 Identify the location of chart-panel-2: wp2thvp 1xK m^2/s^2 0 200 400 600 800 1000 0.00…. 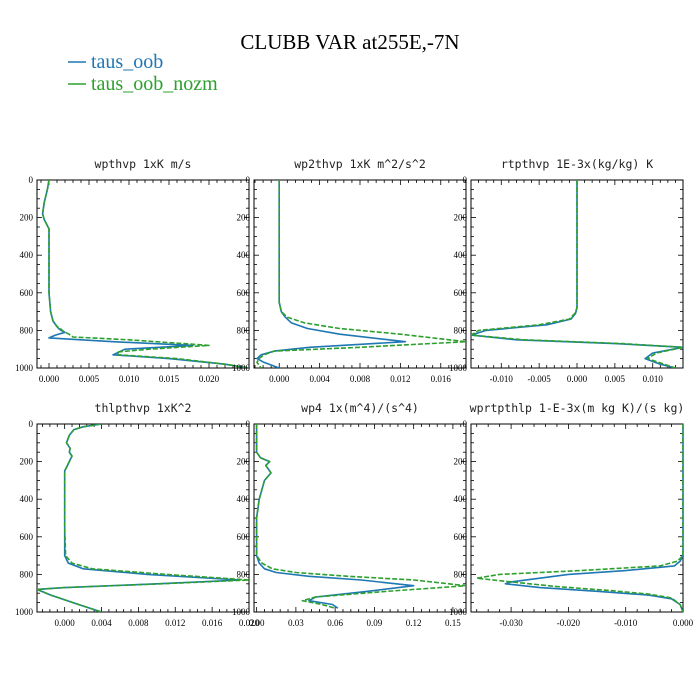
(349, 270).